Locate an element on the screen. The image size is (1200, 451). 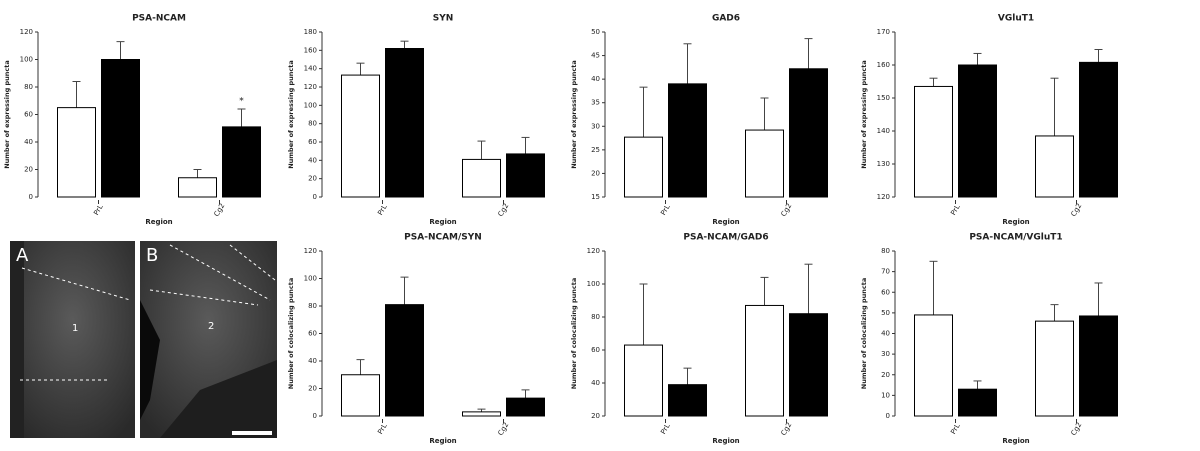
panel-label: B is located at coordinates (152, 255).